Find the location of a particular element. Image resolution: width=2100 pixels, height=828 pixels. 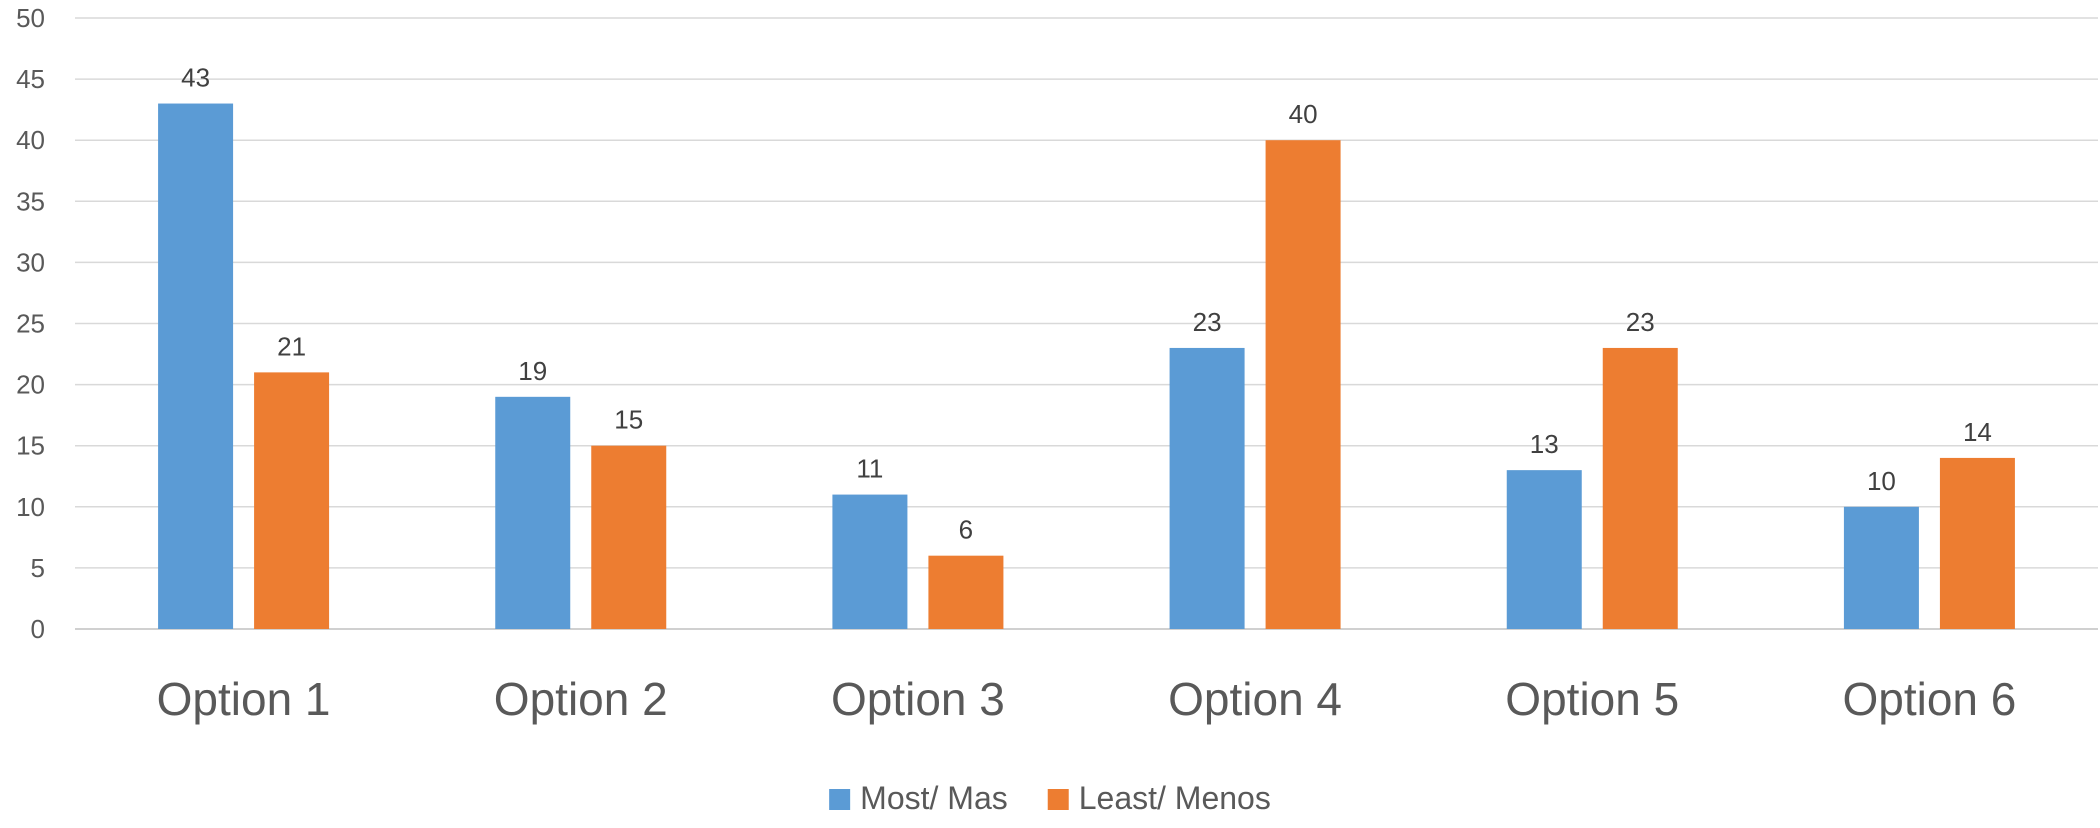

x-tick-label: Option 6 is located at coordinates (1929, 699).